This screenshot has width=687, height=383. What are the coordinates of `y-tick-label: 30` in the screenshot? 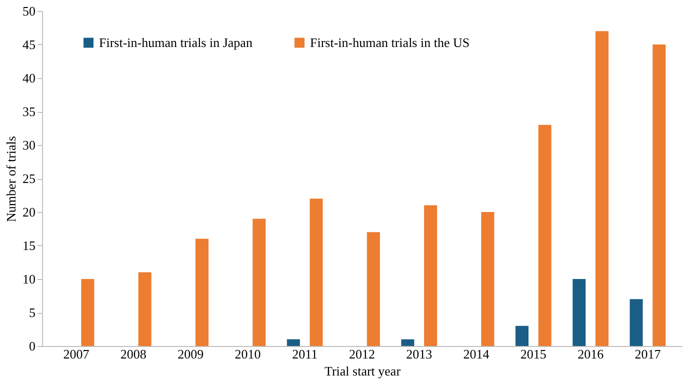 It's located at (29, 145).